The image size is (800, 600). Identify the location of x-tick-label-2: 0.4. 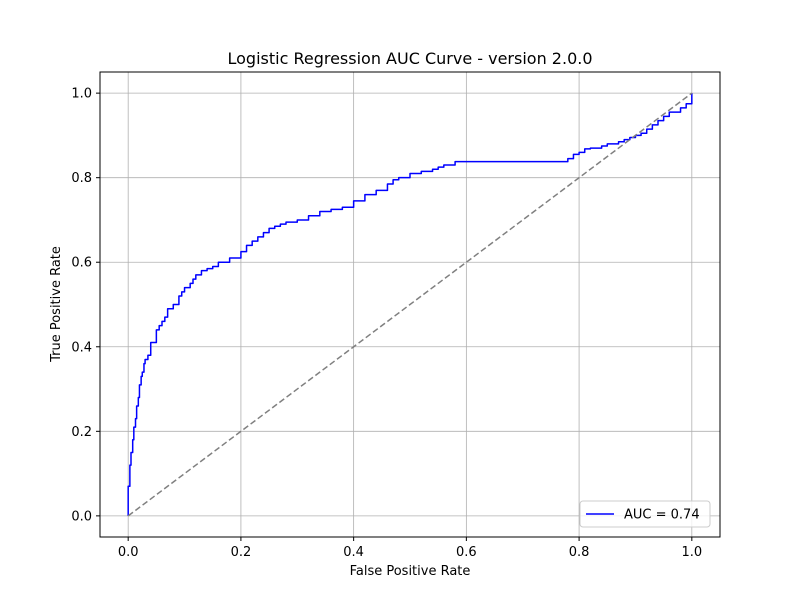
(353, 552).